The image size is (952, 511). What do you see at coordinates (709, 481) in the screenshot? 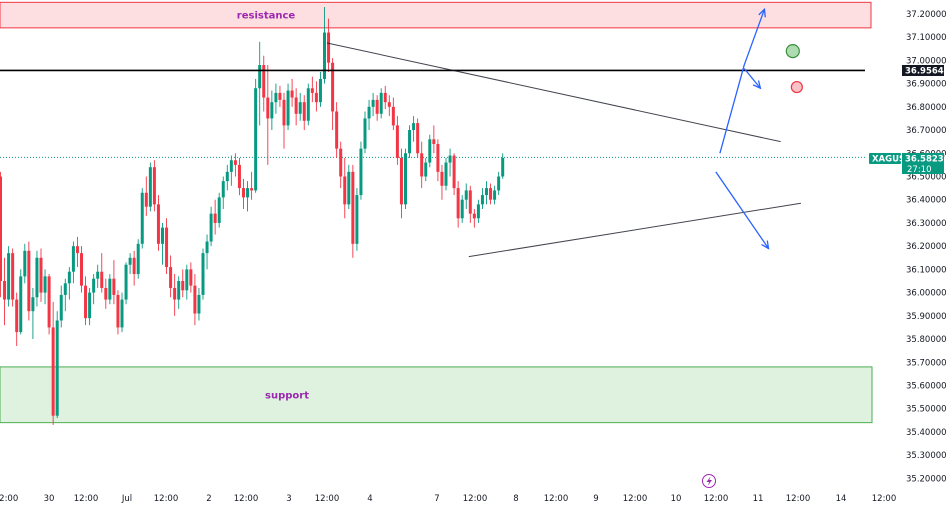
I see `lightning-icon` at bounding box center [709, 481].